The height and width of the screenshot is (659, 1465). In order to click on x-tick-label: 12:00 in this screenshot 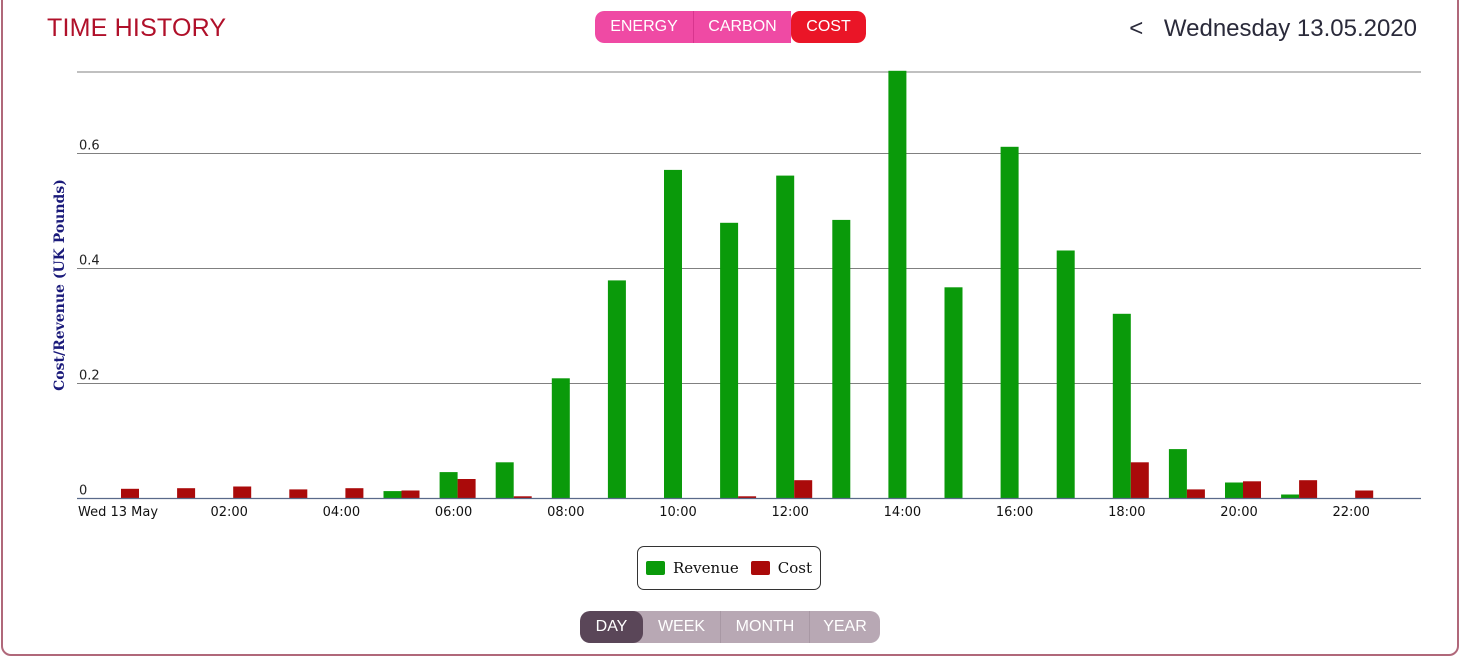, I will do `click(789, 512)`.